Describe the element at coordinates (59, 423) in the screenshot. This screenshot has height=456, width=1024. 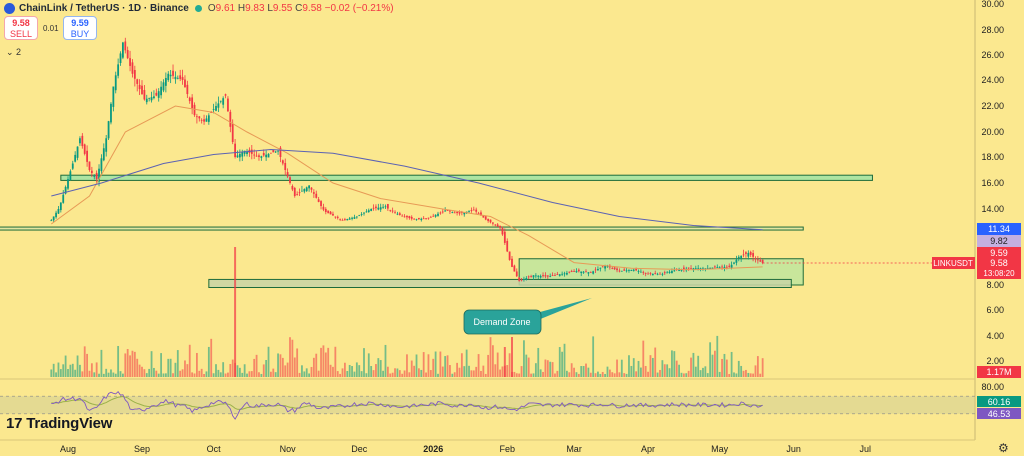
I see `tradingview-logo: 17 TradingView` at that location.